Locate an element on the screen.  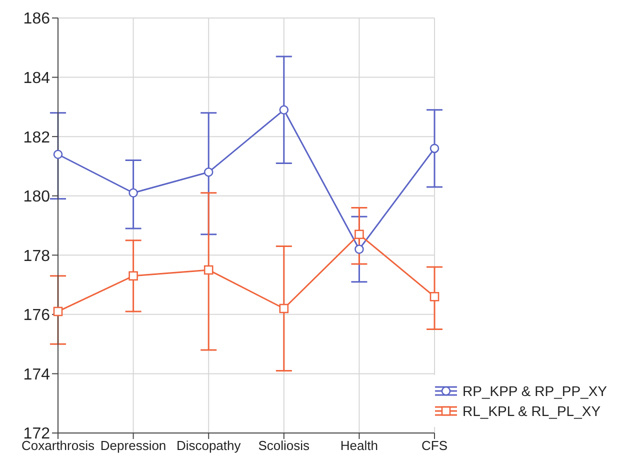
x-tick-label: Scoliosis is located at coordinates (284, 446).